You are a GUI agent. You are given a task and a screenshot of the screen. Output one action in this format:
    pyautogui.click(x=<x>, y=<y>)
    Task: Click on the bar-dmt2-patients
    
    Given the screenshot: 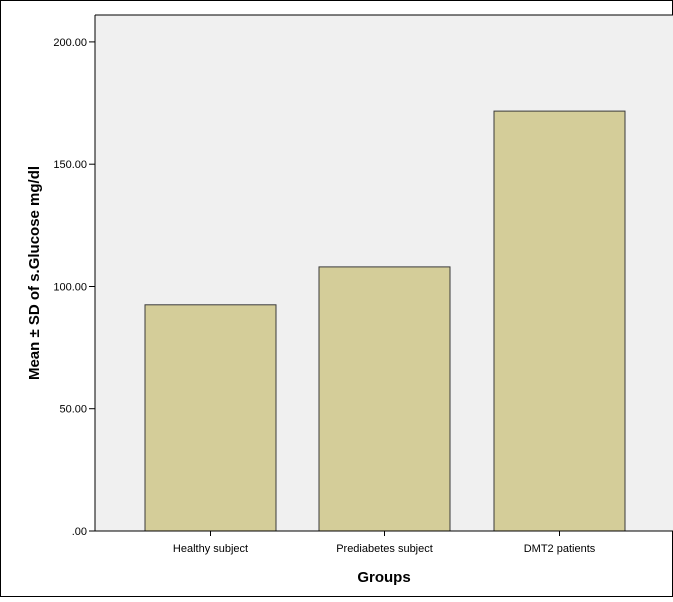 What is the action you would take?
    pyautogui.click(x=559, y=321)
    